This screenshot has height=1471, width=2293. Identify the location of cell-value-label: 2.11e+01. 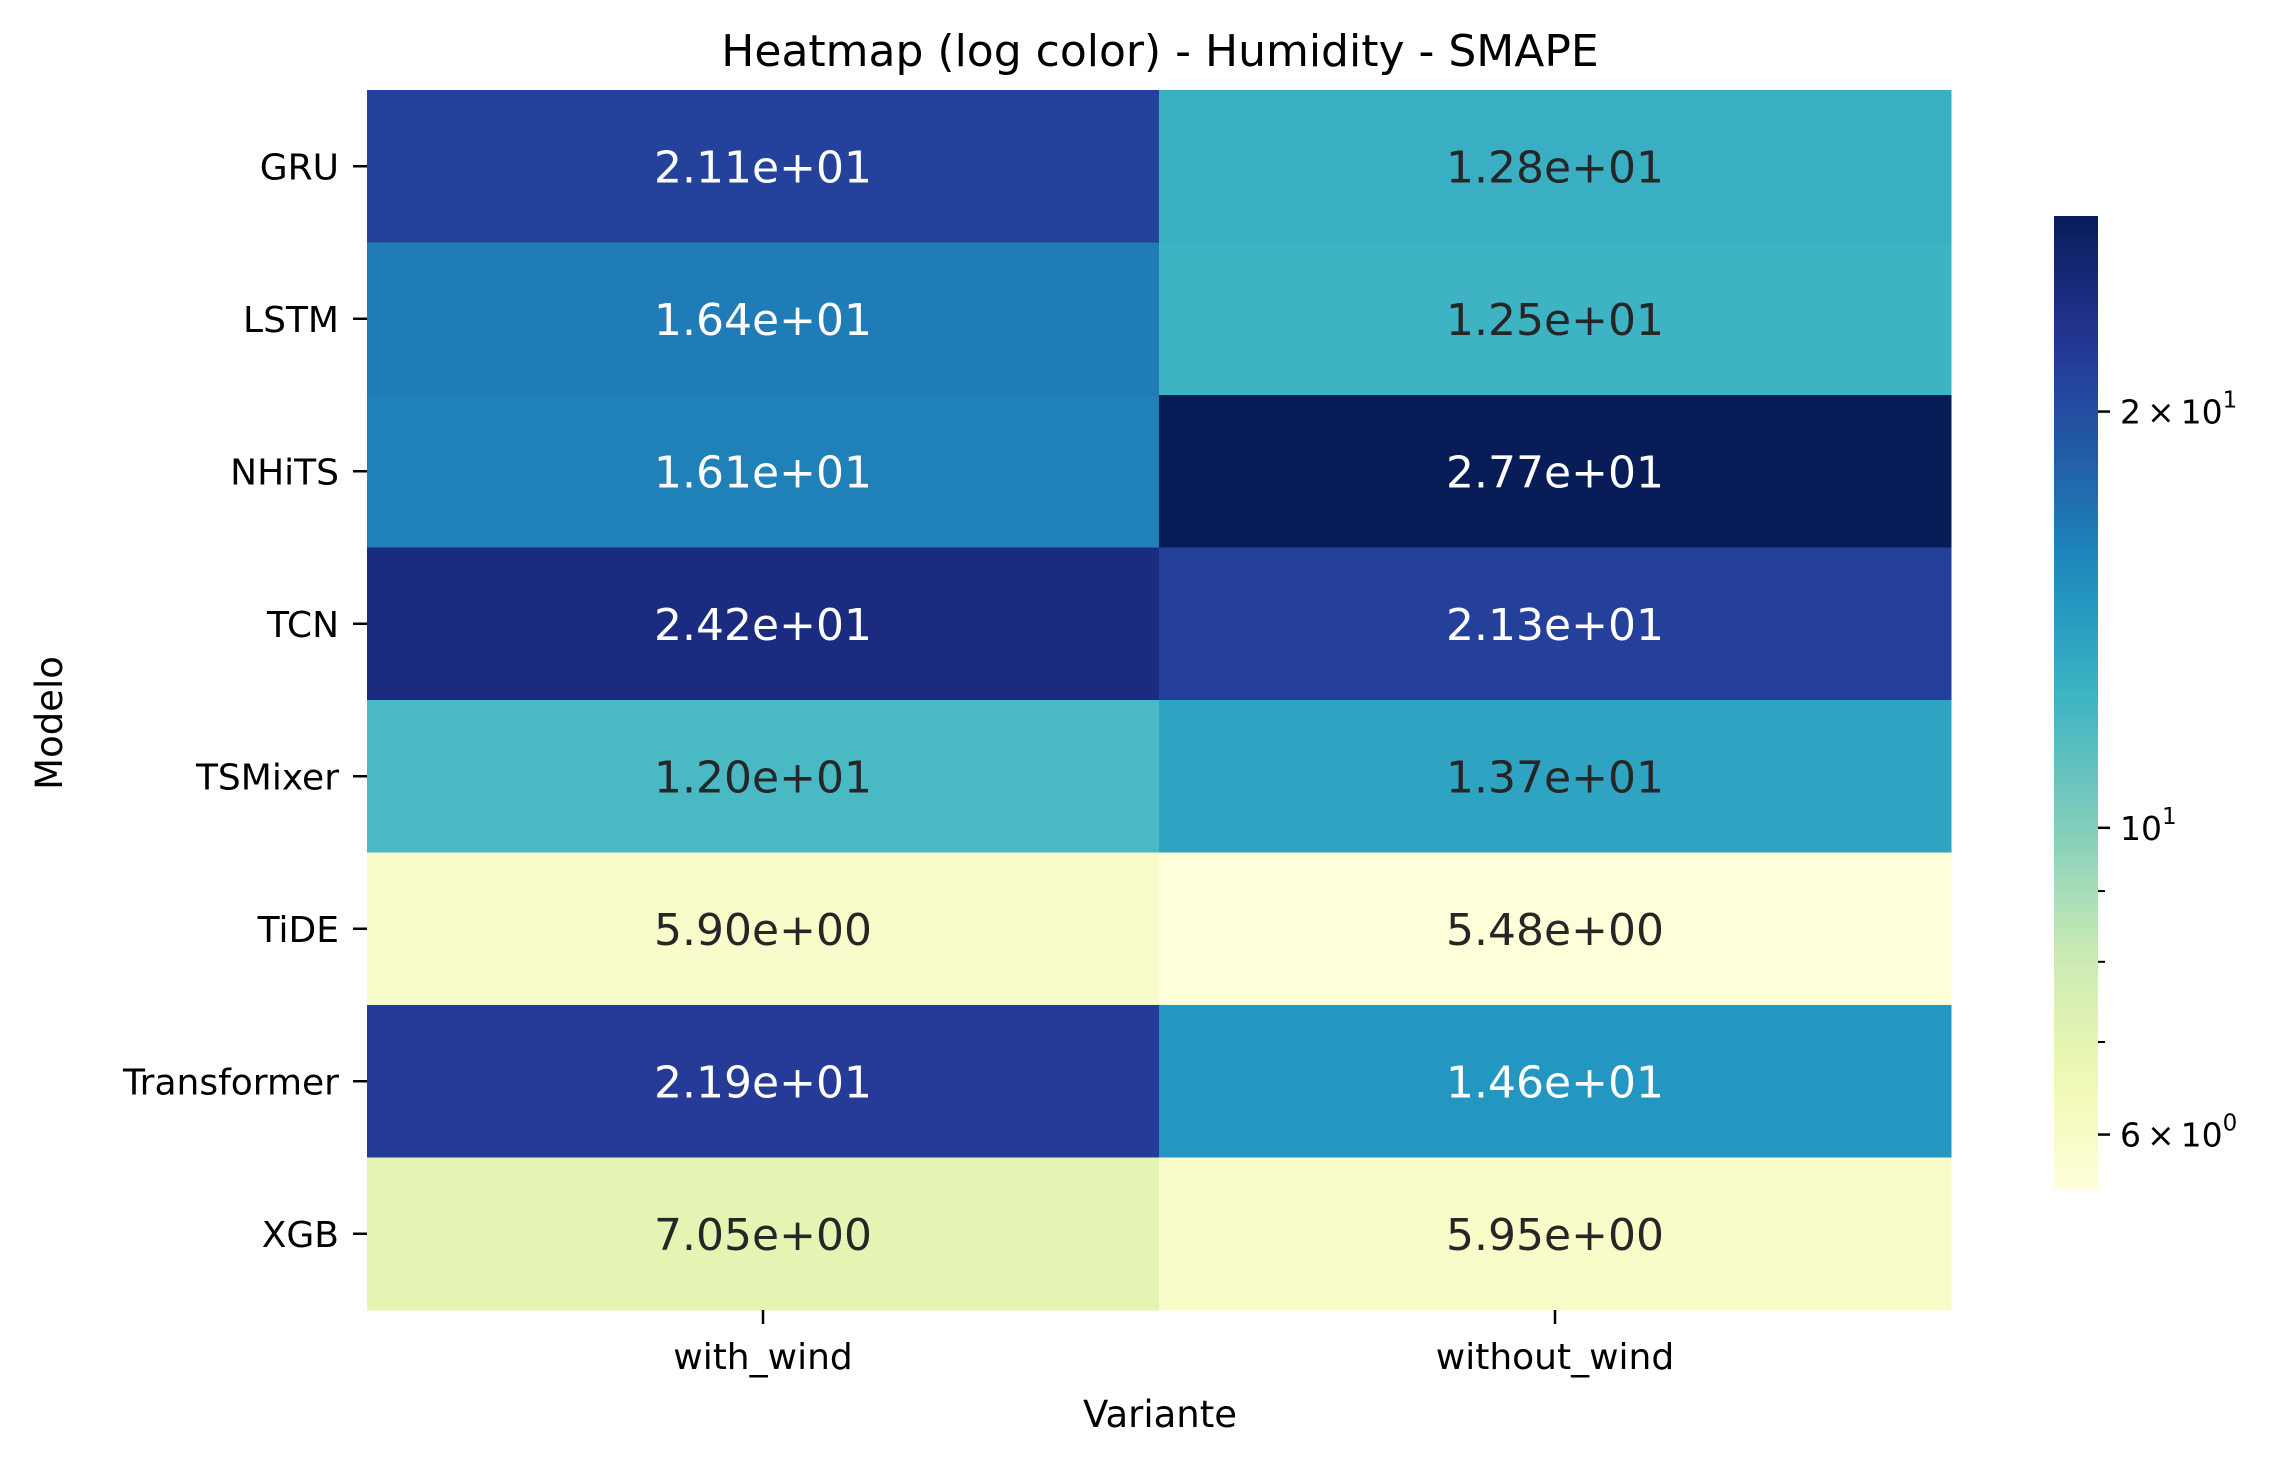
(763, 167).